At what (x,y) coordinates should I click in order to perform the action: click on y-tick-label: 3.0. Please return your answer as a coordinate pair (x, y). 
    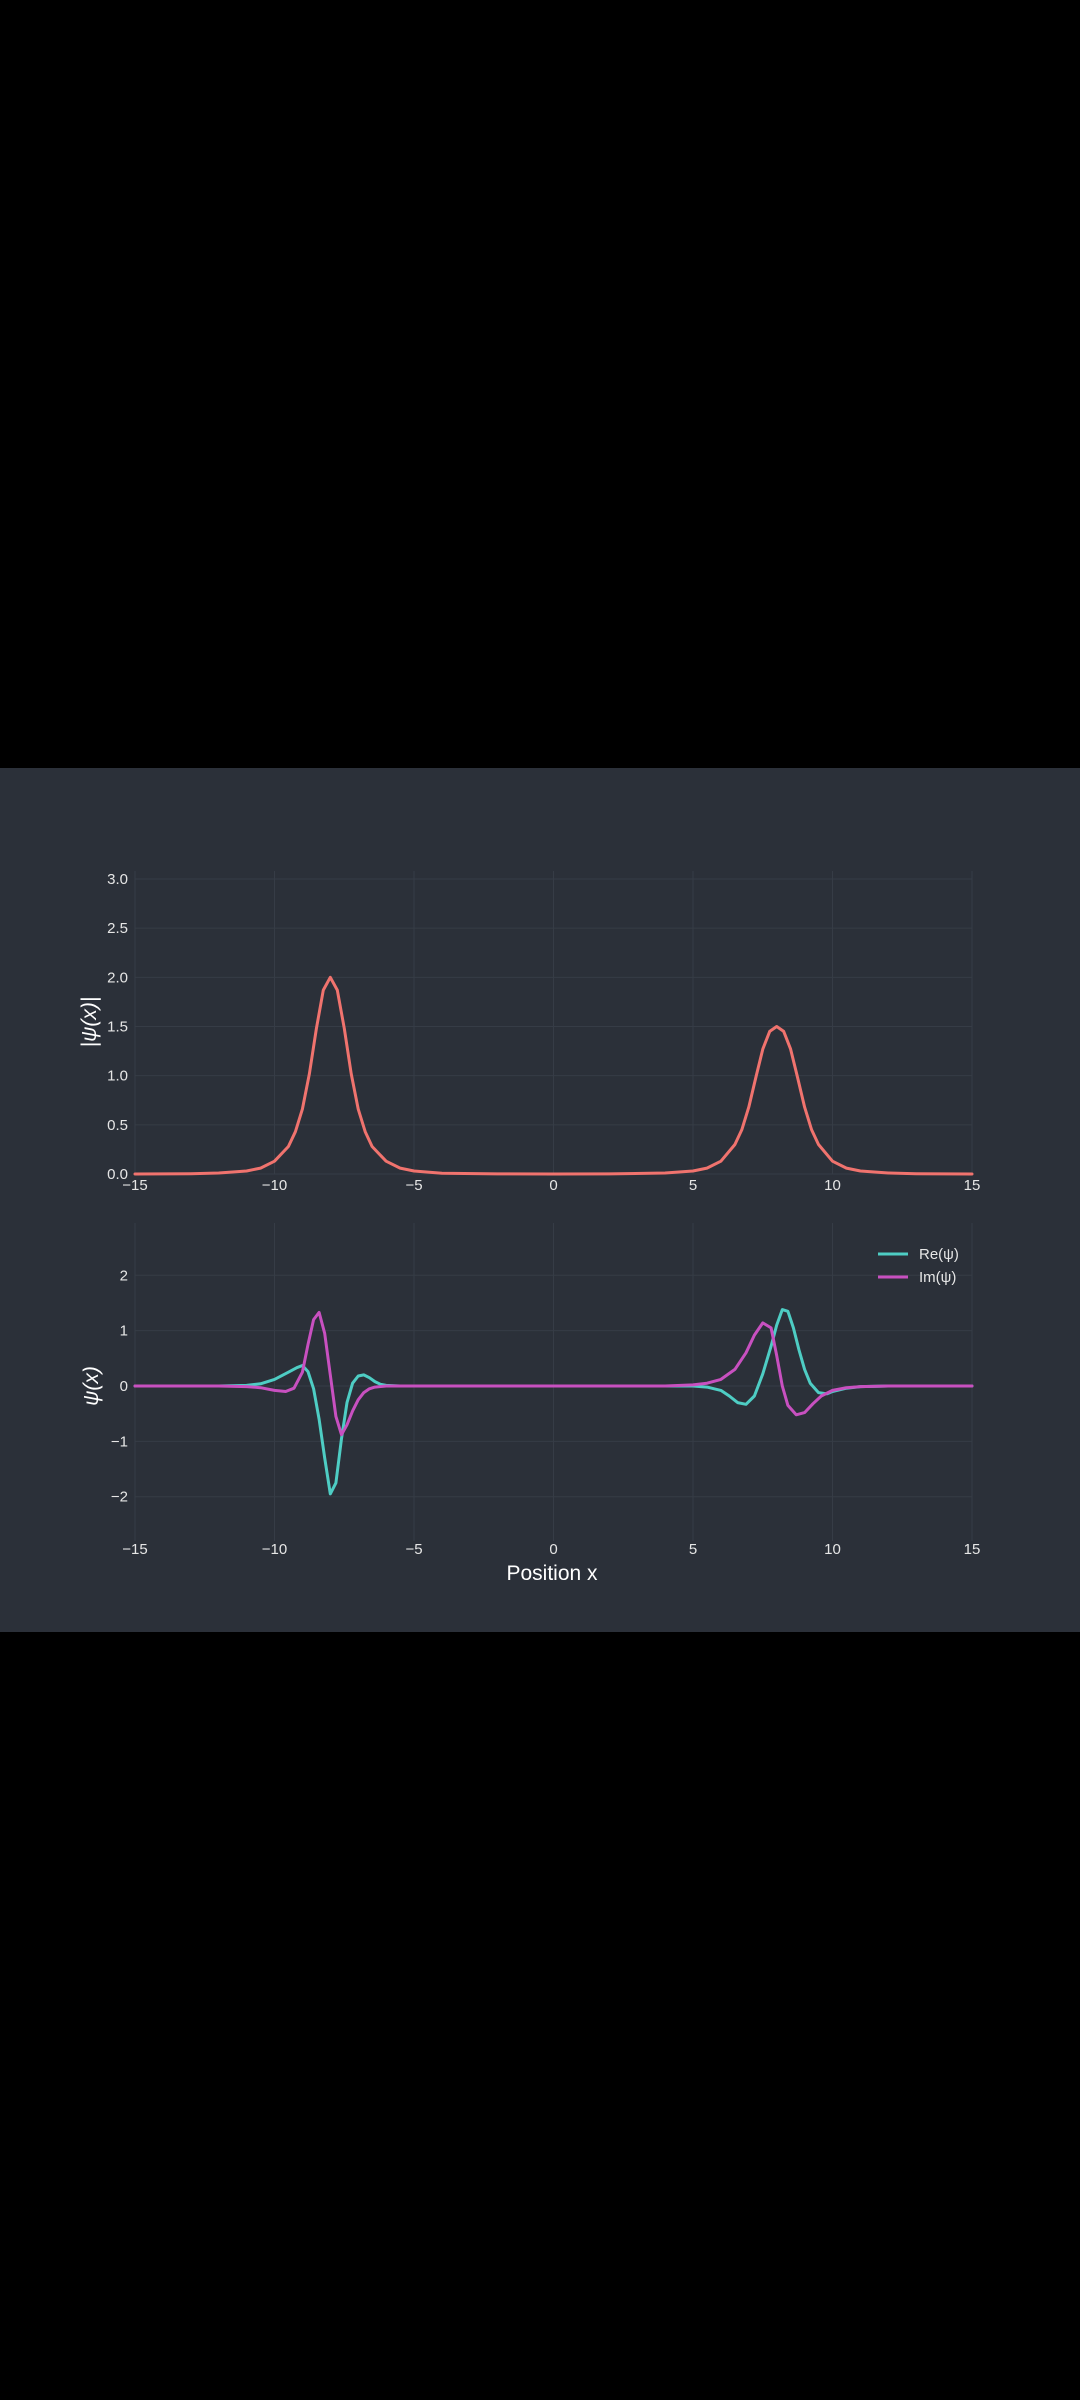
    Looking at the image, I should click on (117, 879).